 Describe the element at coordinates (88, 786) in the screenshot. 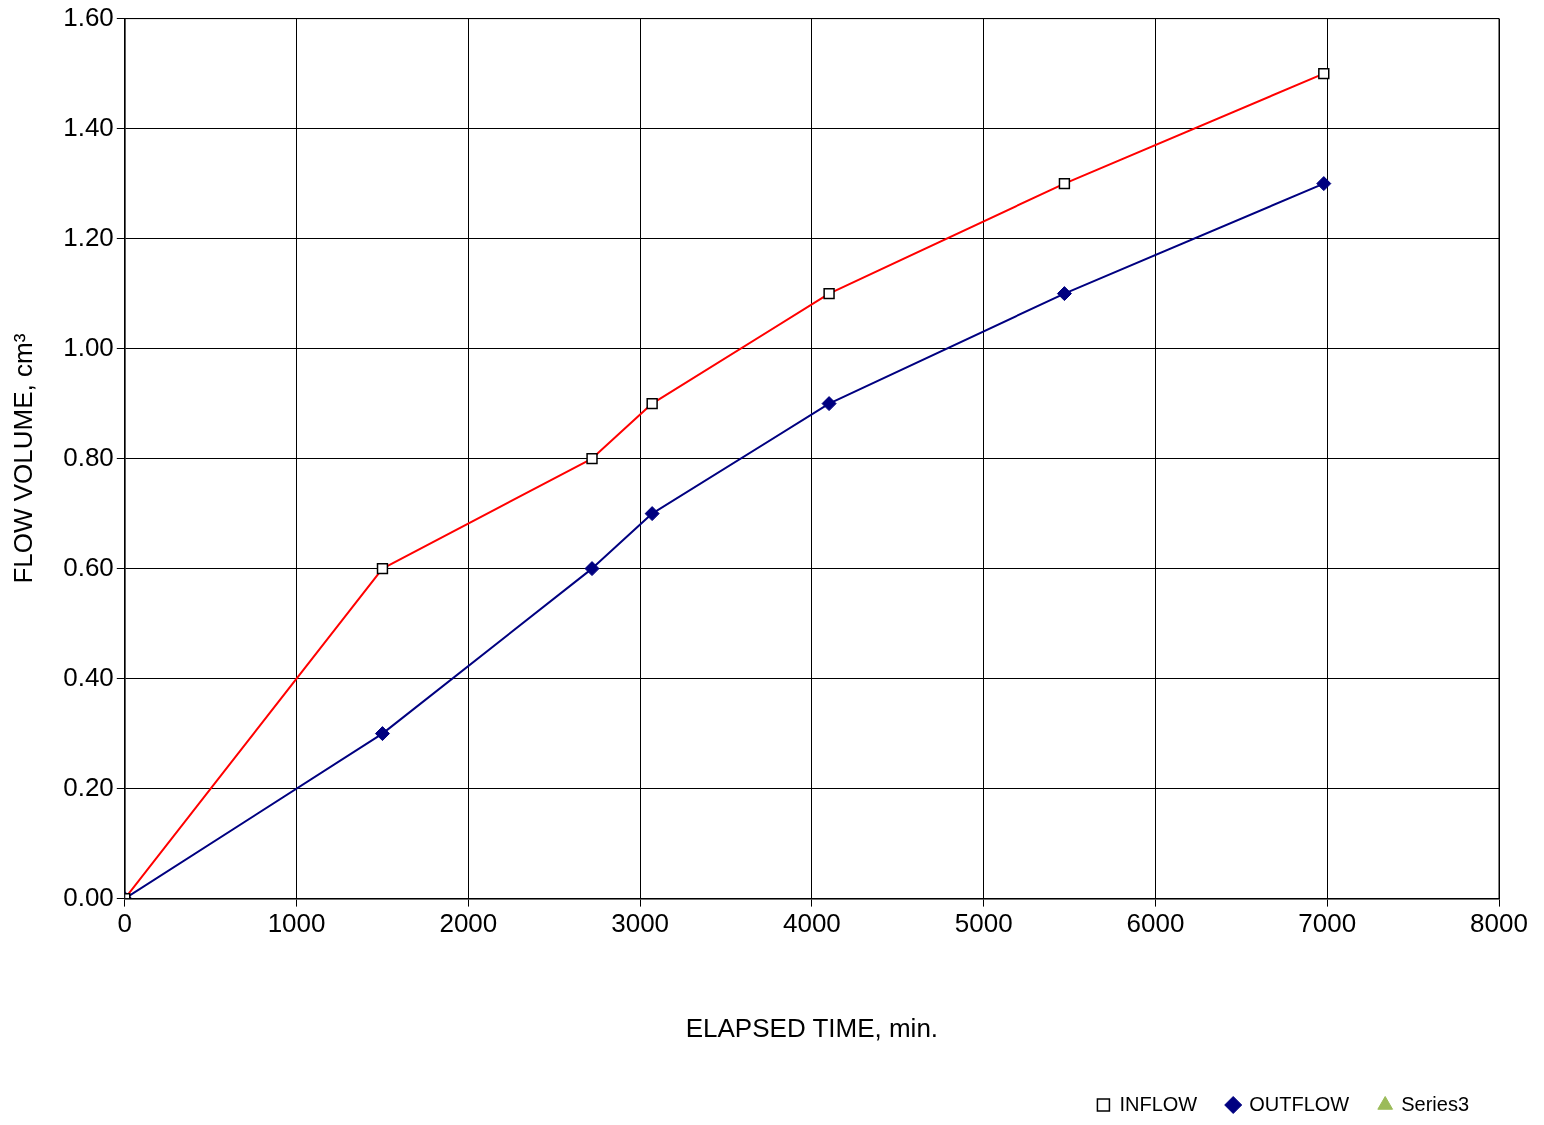

I see `y-tick-label: 0.20` at that location.